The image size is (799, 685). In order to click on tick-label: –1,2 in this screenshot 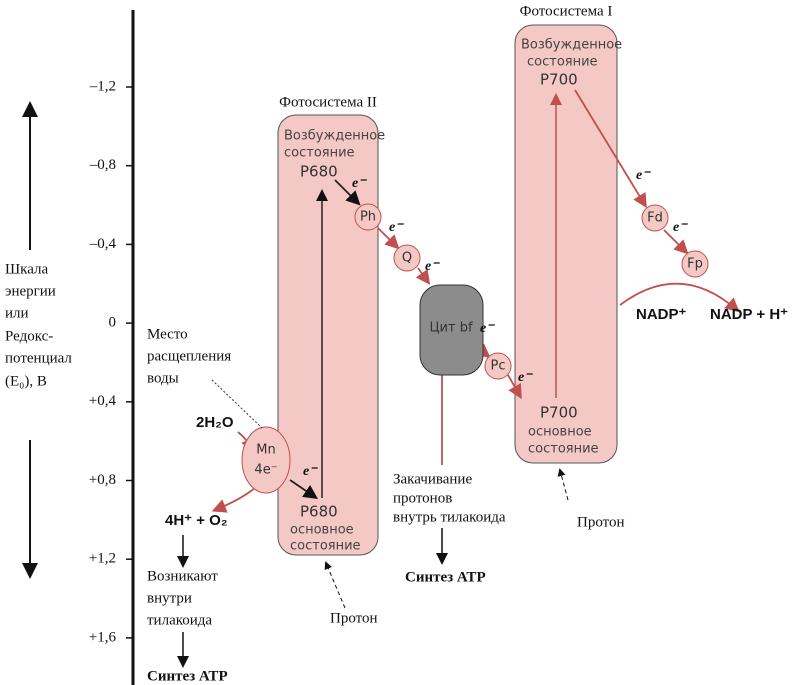, I will do `click(102, 86)`.